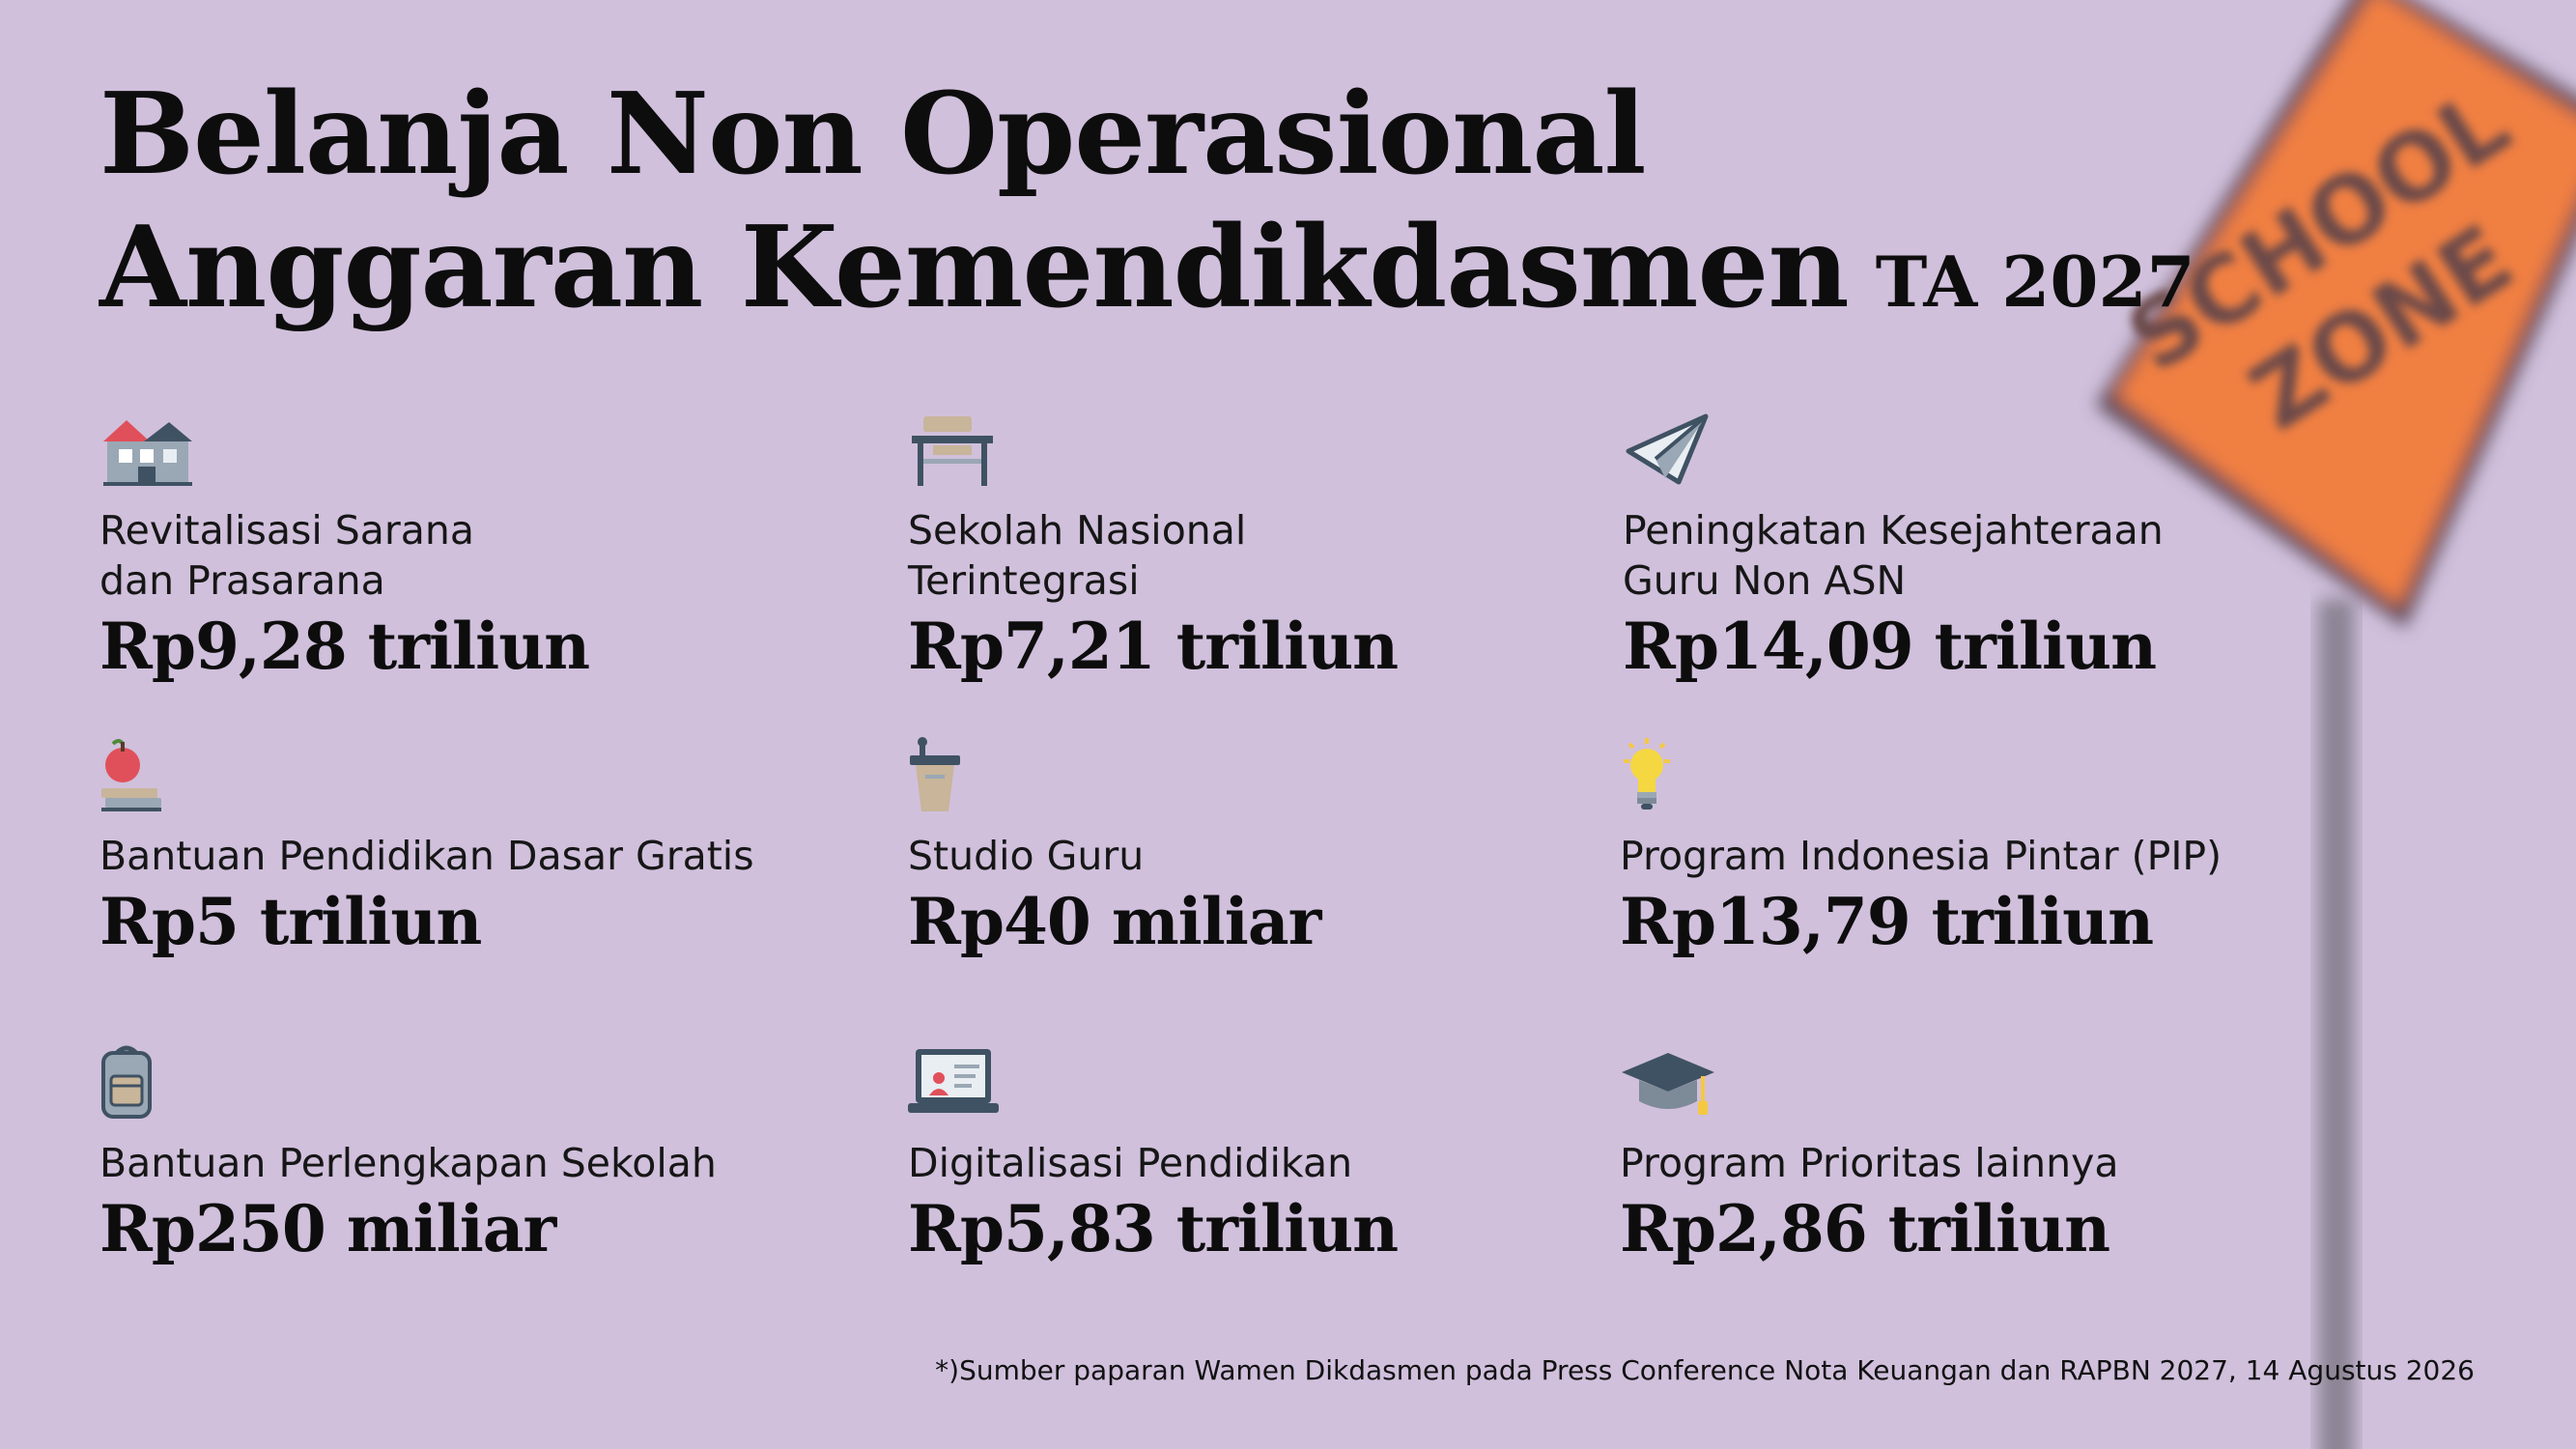  I want to click on graduation-cap-icon, so click(1668, 1084).